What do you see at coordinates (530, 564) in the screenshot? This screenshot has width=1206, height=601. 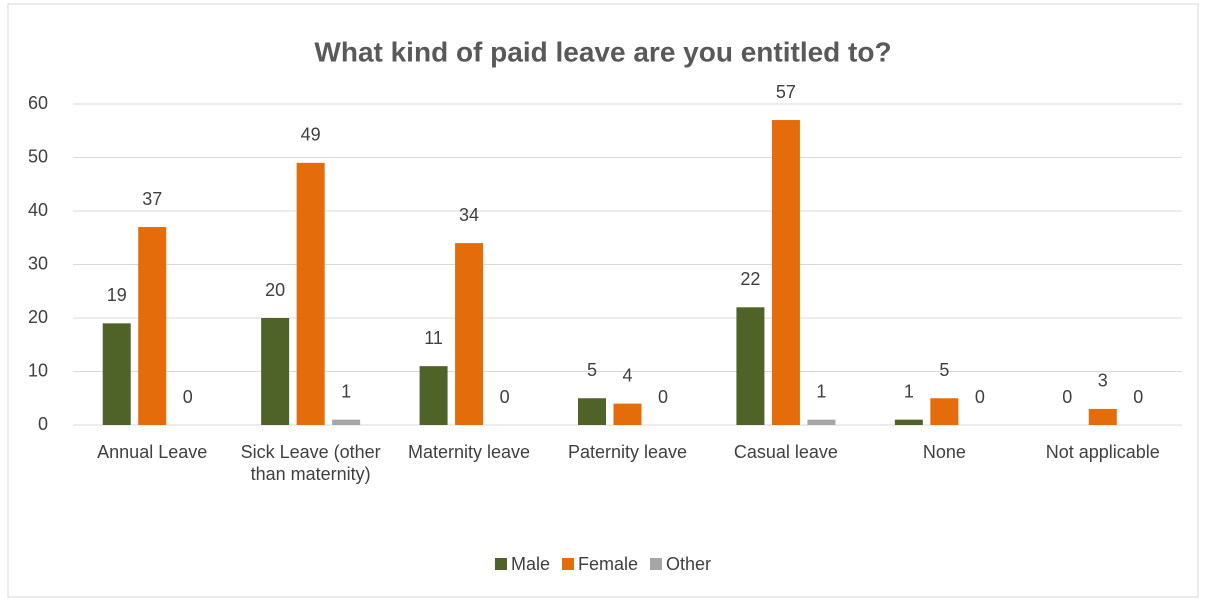 I see `legend-label: Male` at bounding box center [530, 564].